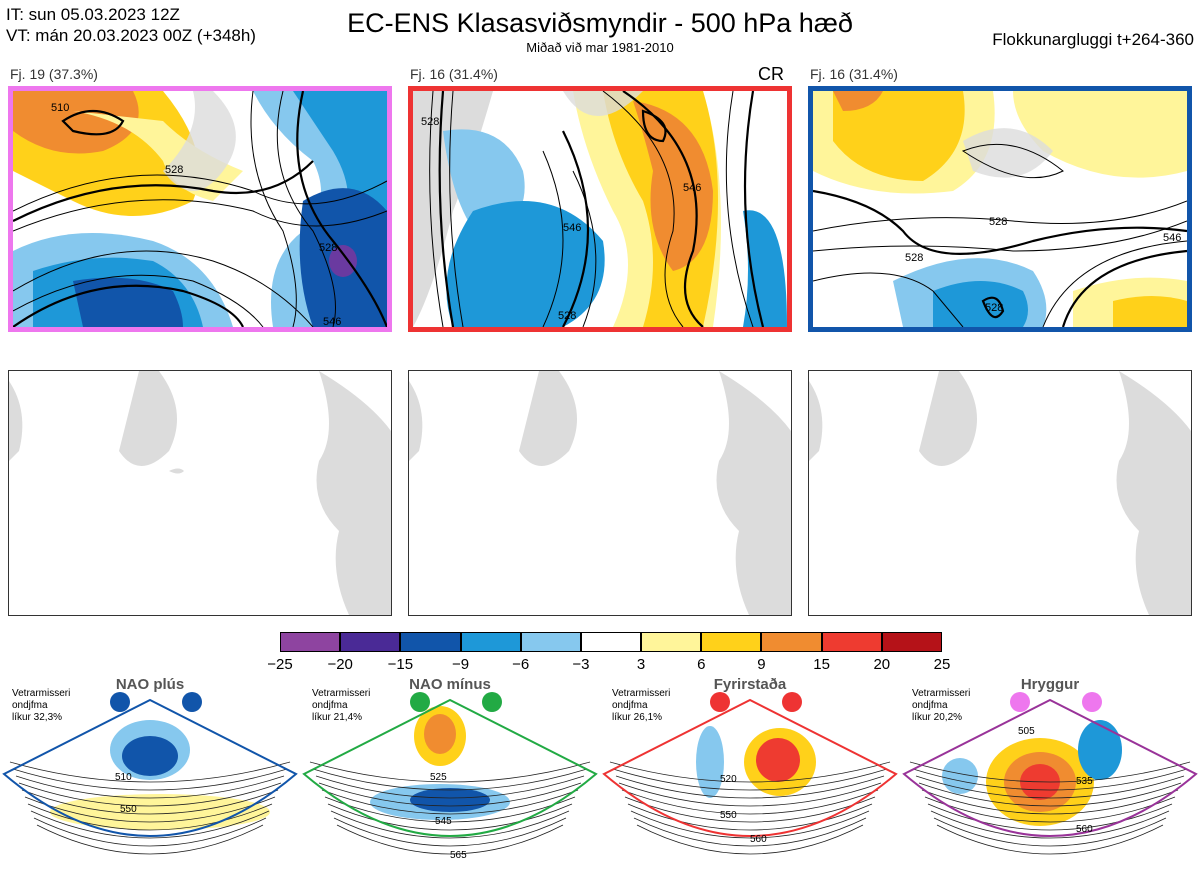 This screenshot has height=871, width=1200. I want to click on regime-contour-label: 535, so click(1084, 781).